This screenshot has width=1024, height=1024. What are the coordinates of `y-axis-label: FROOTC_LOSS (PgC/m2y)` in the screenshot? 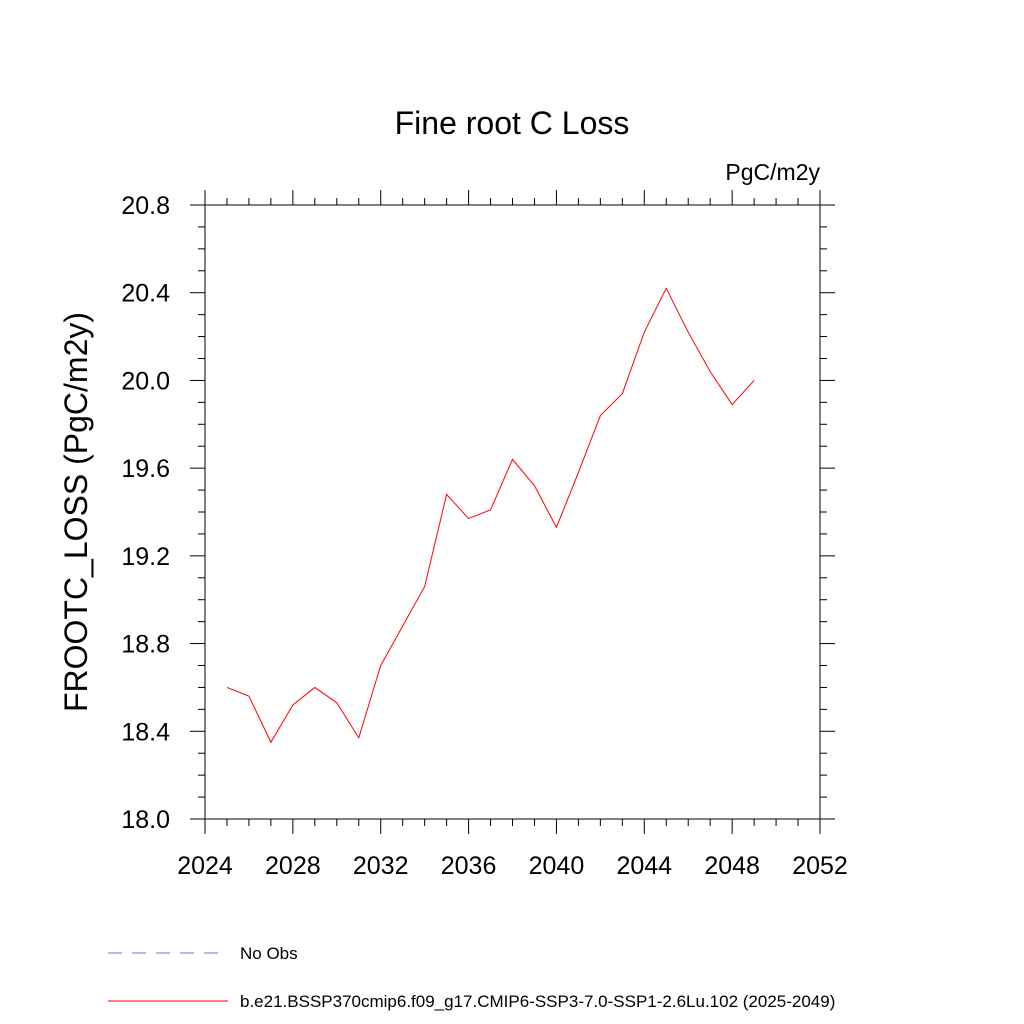 It's located at (76, 512).